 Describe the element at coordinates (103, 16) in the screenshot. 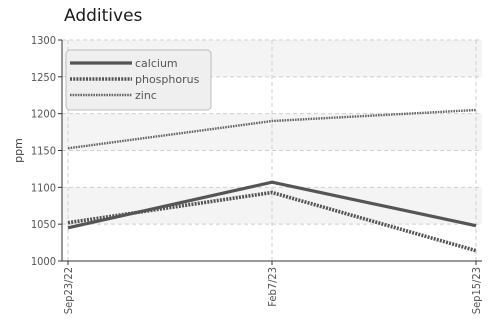

I see `chart-title: Additives` at that location.